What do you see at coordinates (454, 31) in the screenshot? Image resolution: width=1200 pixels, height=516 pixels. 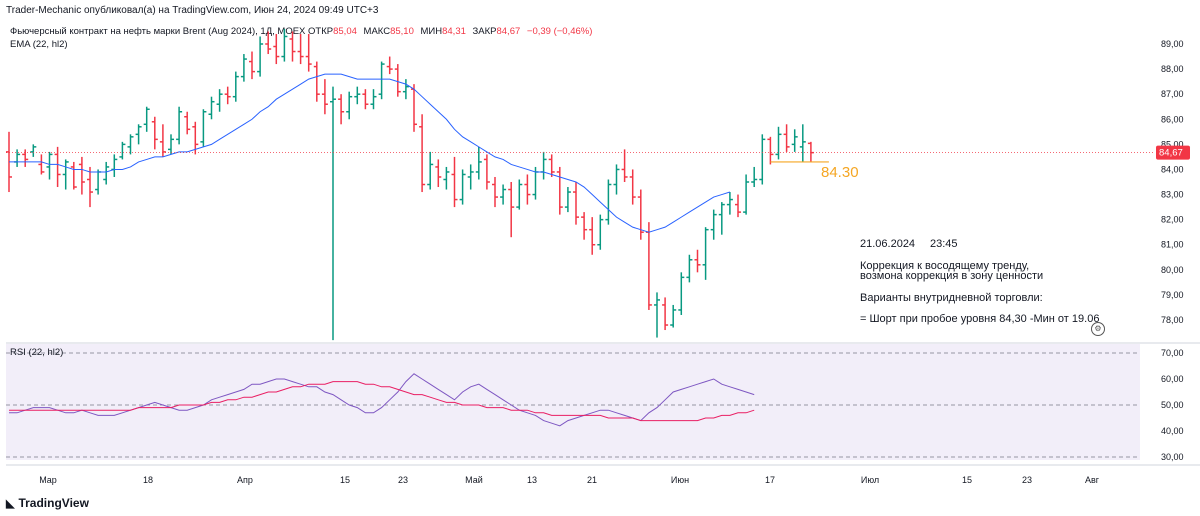 I see `low-value: 84,31` at bounding box center [454, 31].